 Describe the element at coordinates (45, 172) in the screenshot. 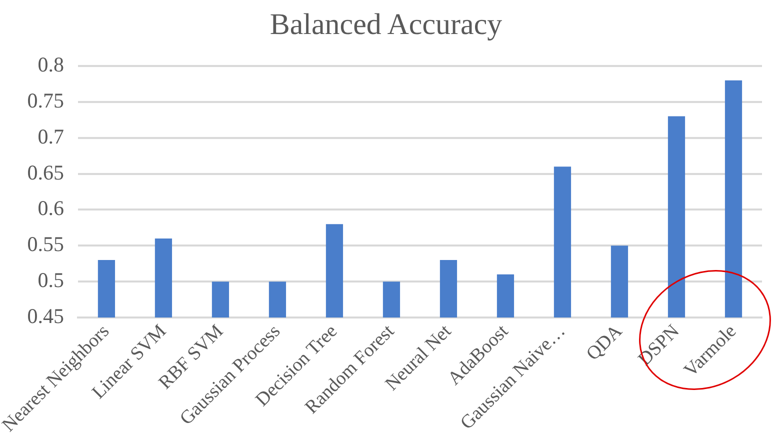

I see `y-tick-label: 0.65` at that location.